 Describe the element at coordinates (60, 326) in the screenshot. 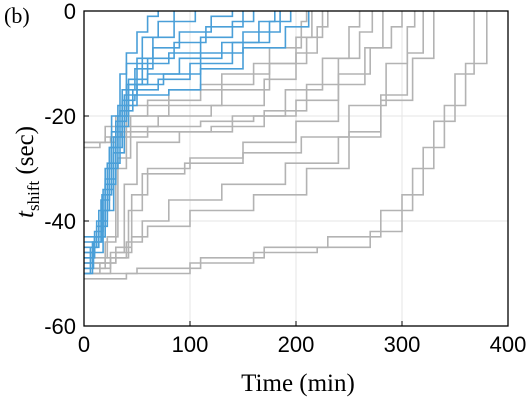

I see `y-tick-label: -60` at that location.